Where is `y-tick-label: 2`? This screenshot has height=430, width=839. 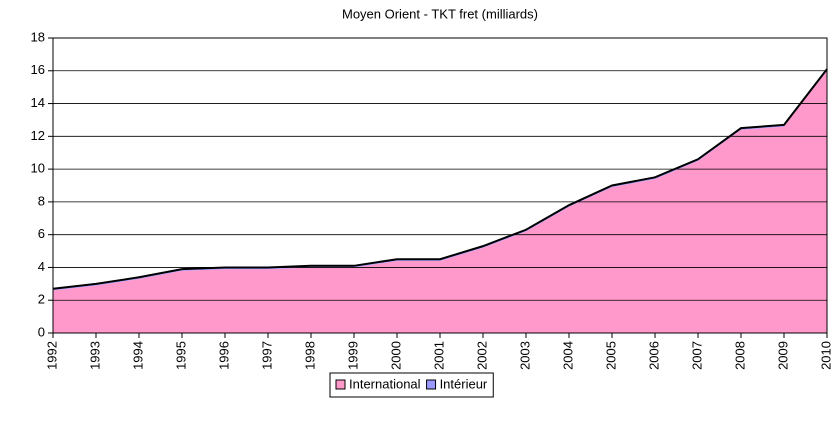 y-tick-label: 2 is located at coordinates (41, 299).